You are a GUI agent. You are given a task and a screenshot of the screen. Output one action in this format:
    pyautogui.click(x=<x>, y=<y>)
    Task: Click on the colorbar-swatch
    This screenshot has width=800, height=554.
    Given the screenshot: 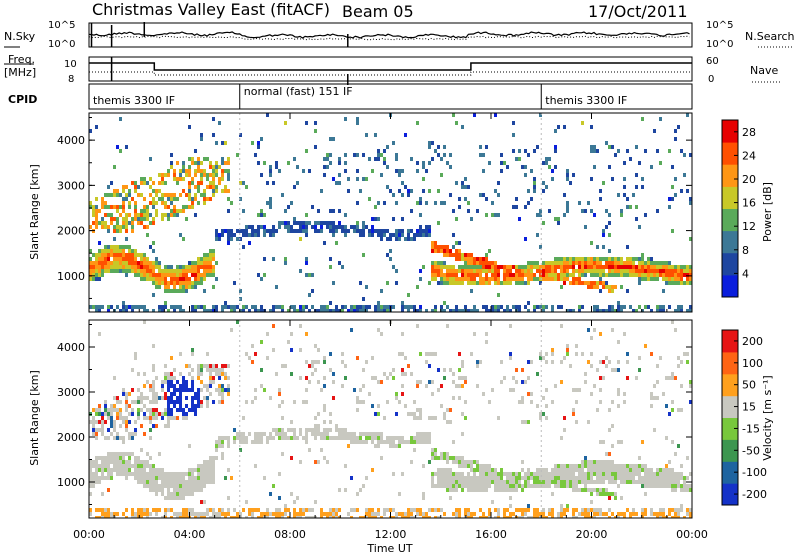 What is the action you would take?
    pyautogui.click(x=730, y=450)
    